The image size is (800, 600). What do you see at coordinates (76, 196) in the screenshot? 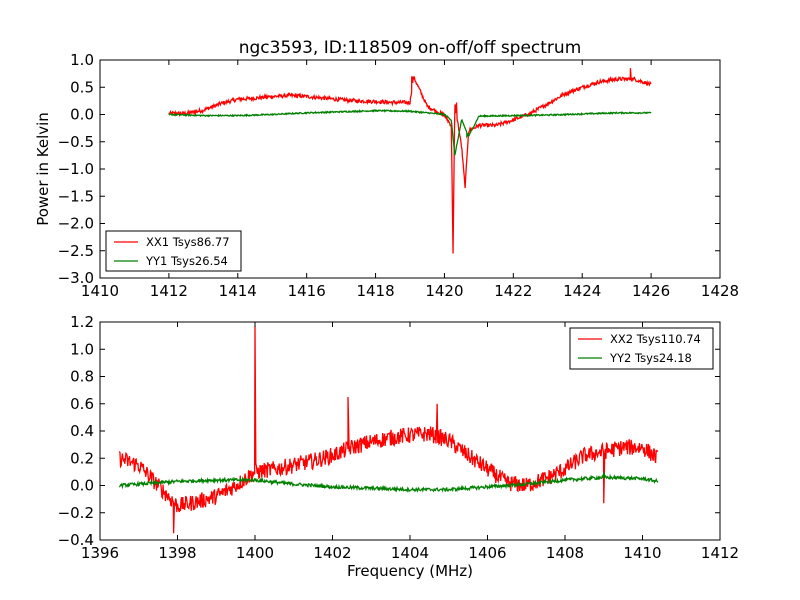
I see `y-tick-label: −1.5` at bounding box center [76, 196].